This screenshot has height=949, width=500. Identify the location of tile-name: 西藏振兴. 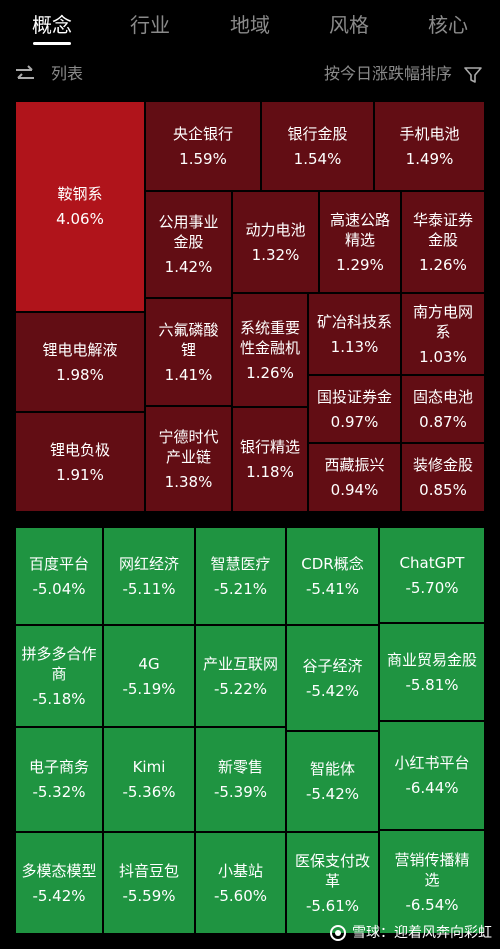
(354, 465).